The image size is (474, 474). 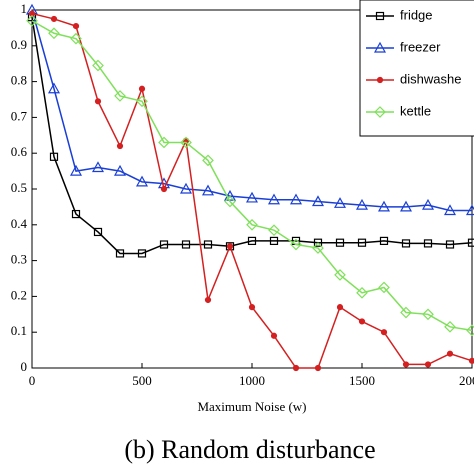 I want to click on x-tick-label: 0, so click(x=32, y=380).